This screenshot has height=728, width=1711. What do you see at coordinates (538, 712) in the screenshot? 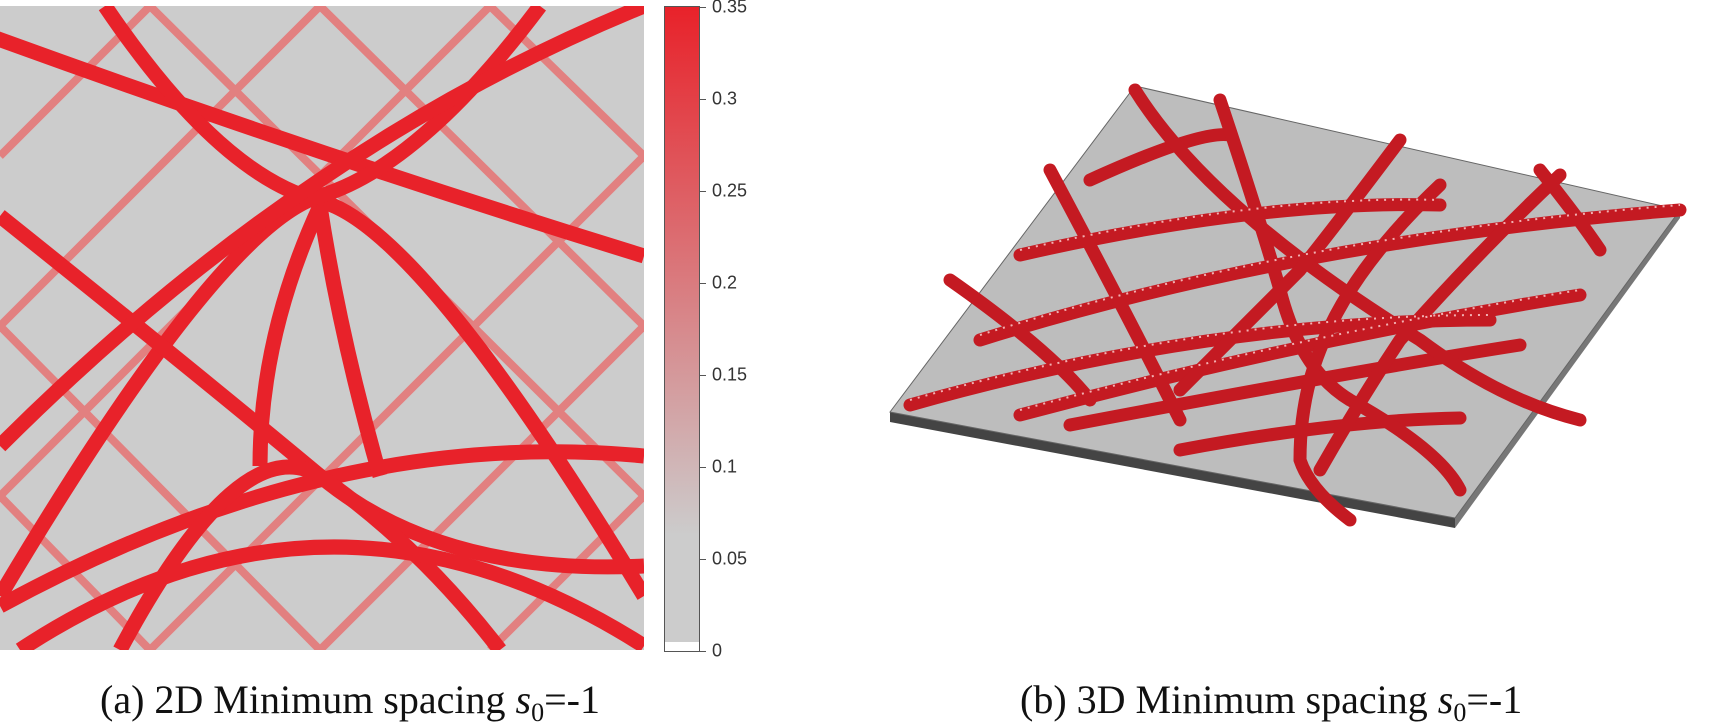
I see `caption-2d-subscript: 0` at bounding box center [538, 712].